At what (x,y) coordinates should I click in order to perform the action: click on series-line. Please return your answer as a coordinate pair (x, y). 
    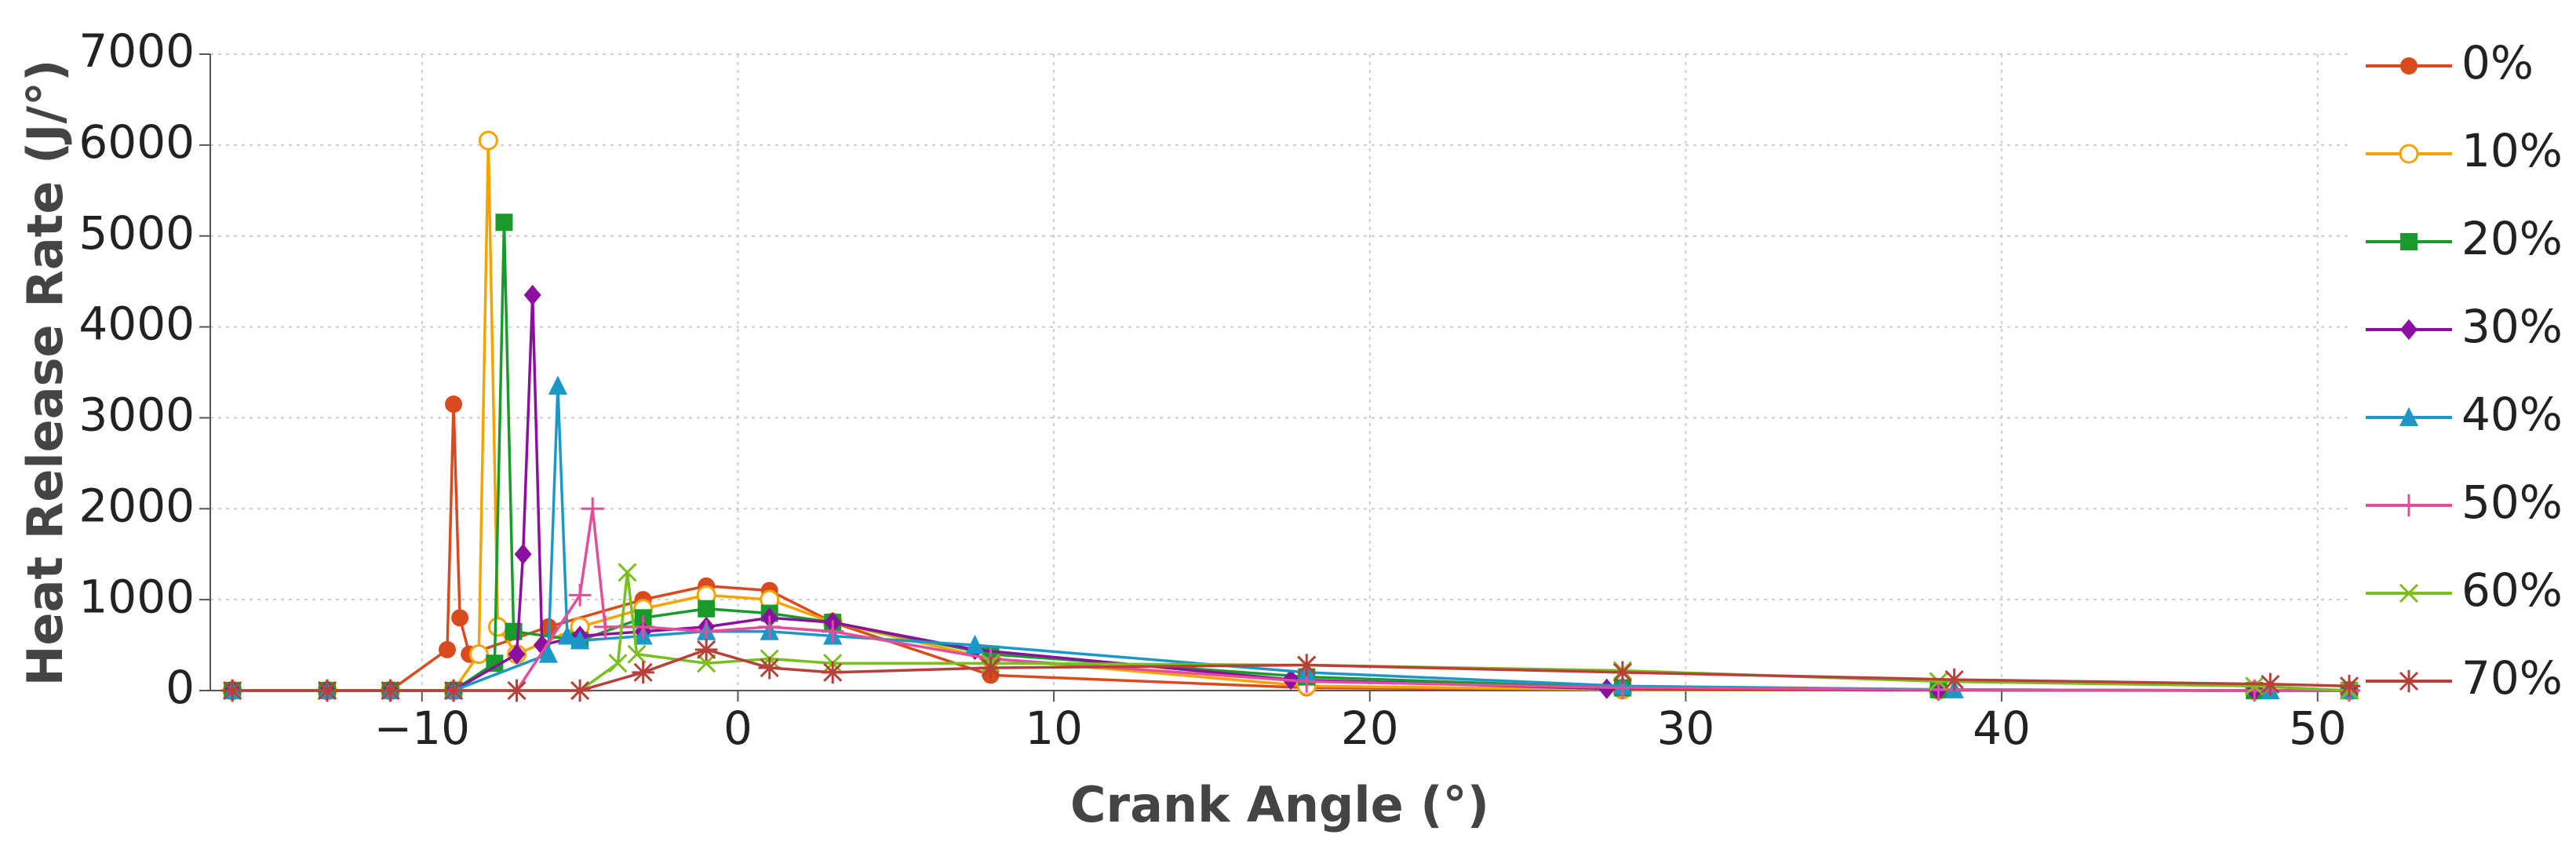
    Looking at the image, I should click on (1291, 670).